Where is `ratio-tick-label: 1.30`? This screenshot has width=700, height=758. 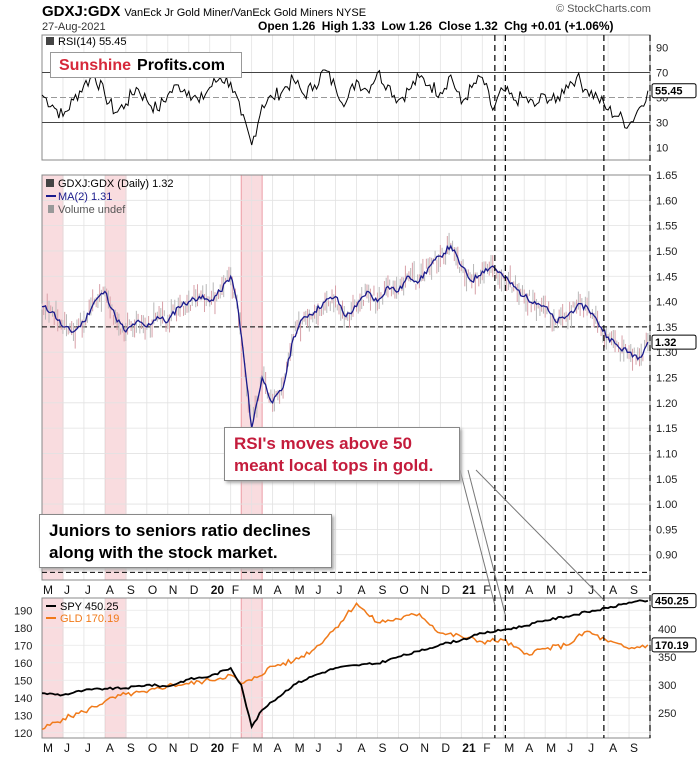
ratio-tick-label: 1.30 is located at coordinates (666, 353).